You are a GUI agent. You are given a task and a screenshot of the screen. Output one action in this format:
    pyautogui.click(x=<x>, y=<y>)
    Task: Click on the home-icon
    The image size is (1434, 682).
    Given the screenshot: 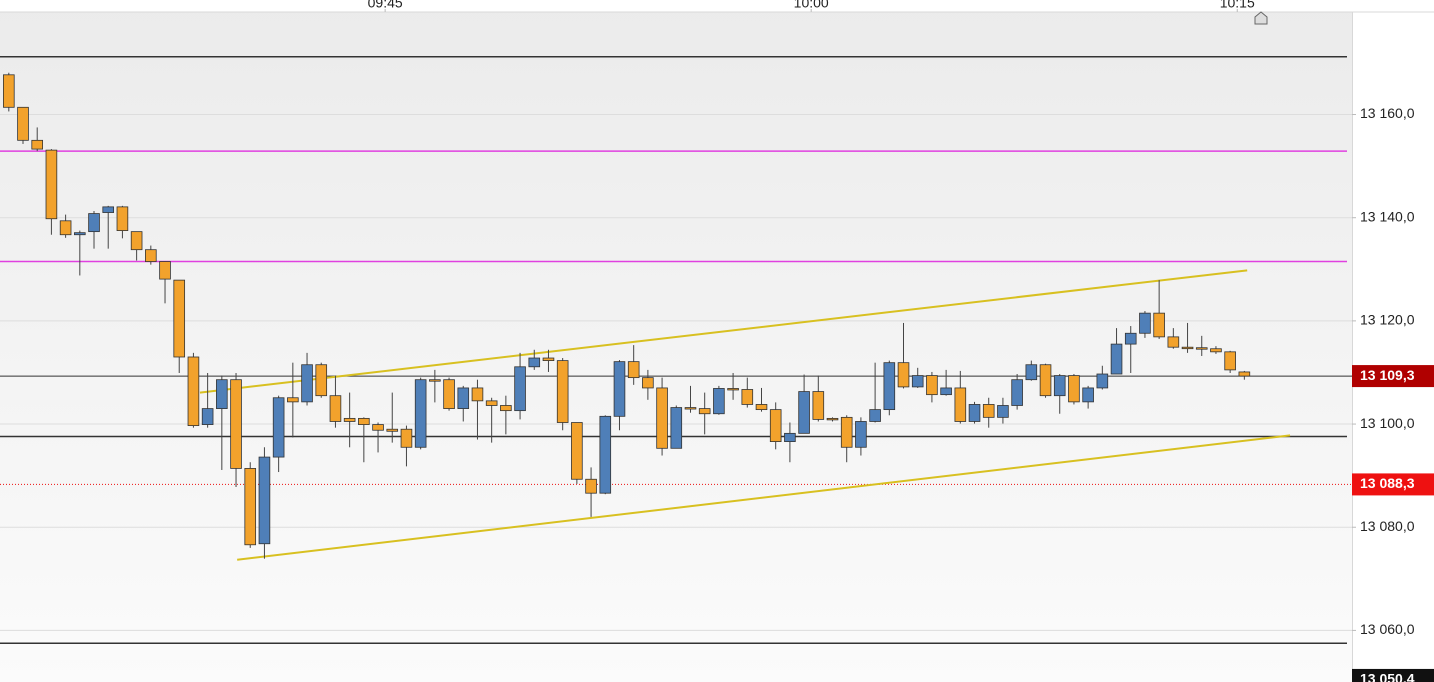 What is the action you would take?
    pyautogui.click(x=1261, y=18)
    